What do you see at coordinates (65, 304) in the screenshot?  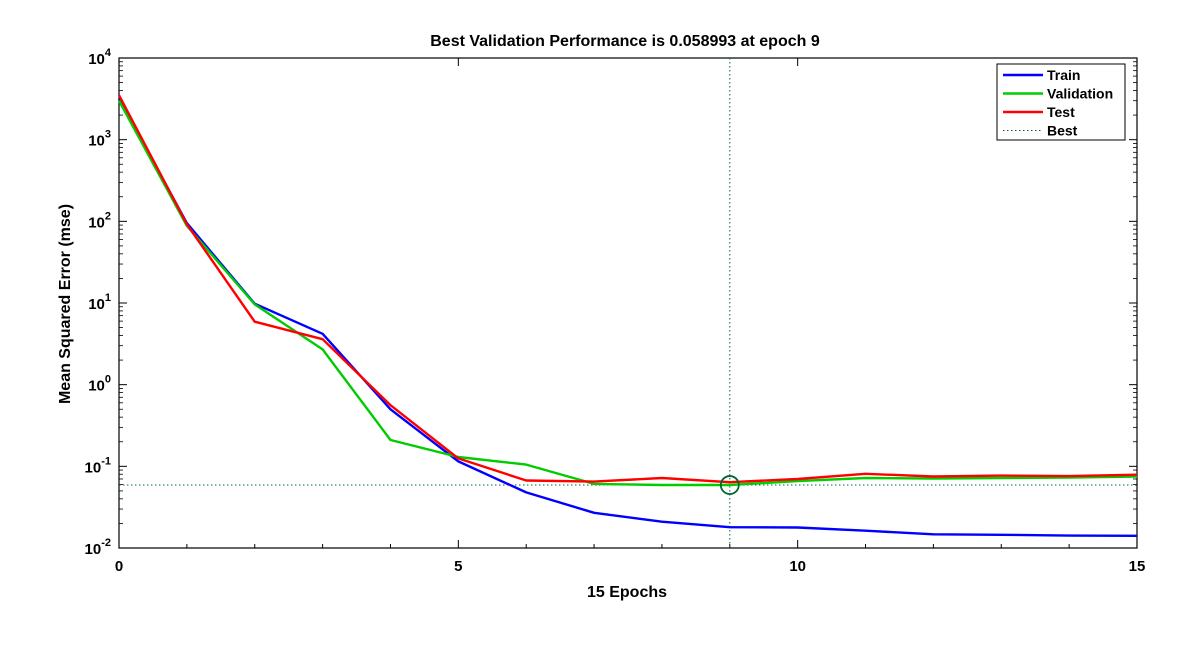 I see `y-axis-label: Mean Squared Error (mse)` at bounding box center [65, 304].